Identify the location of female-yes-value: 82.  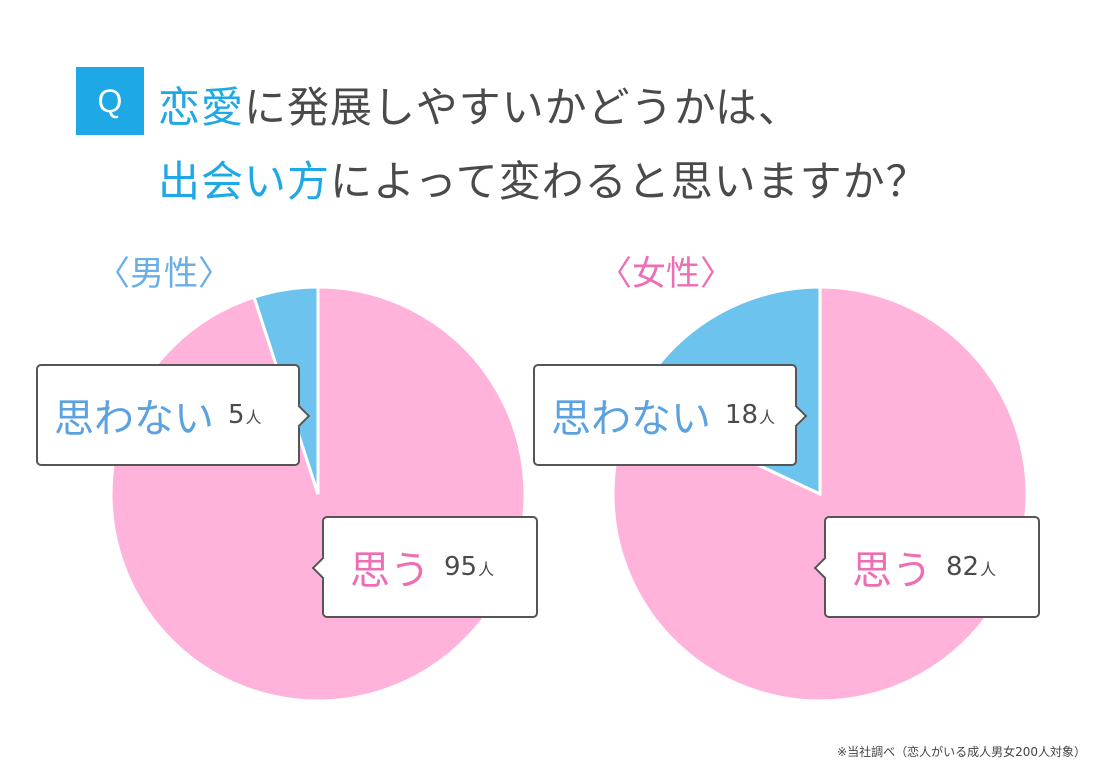
(963, 567).